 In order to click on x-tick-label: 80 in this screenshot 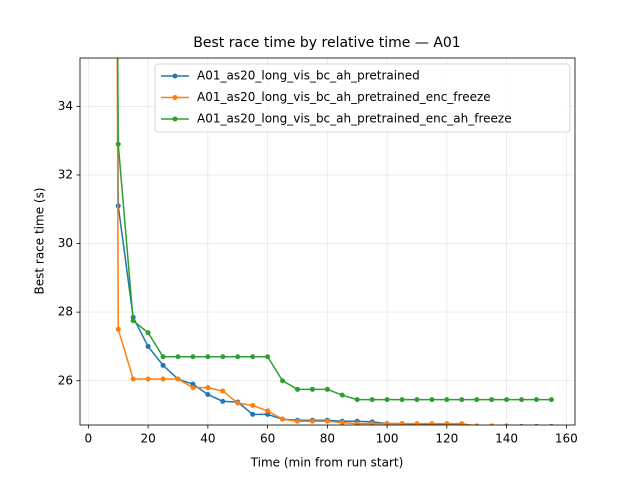, I will do `click(327, 439)`.